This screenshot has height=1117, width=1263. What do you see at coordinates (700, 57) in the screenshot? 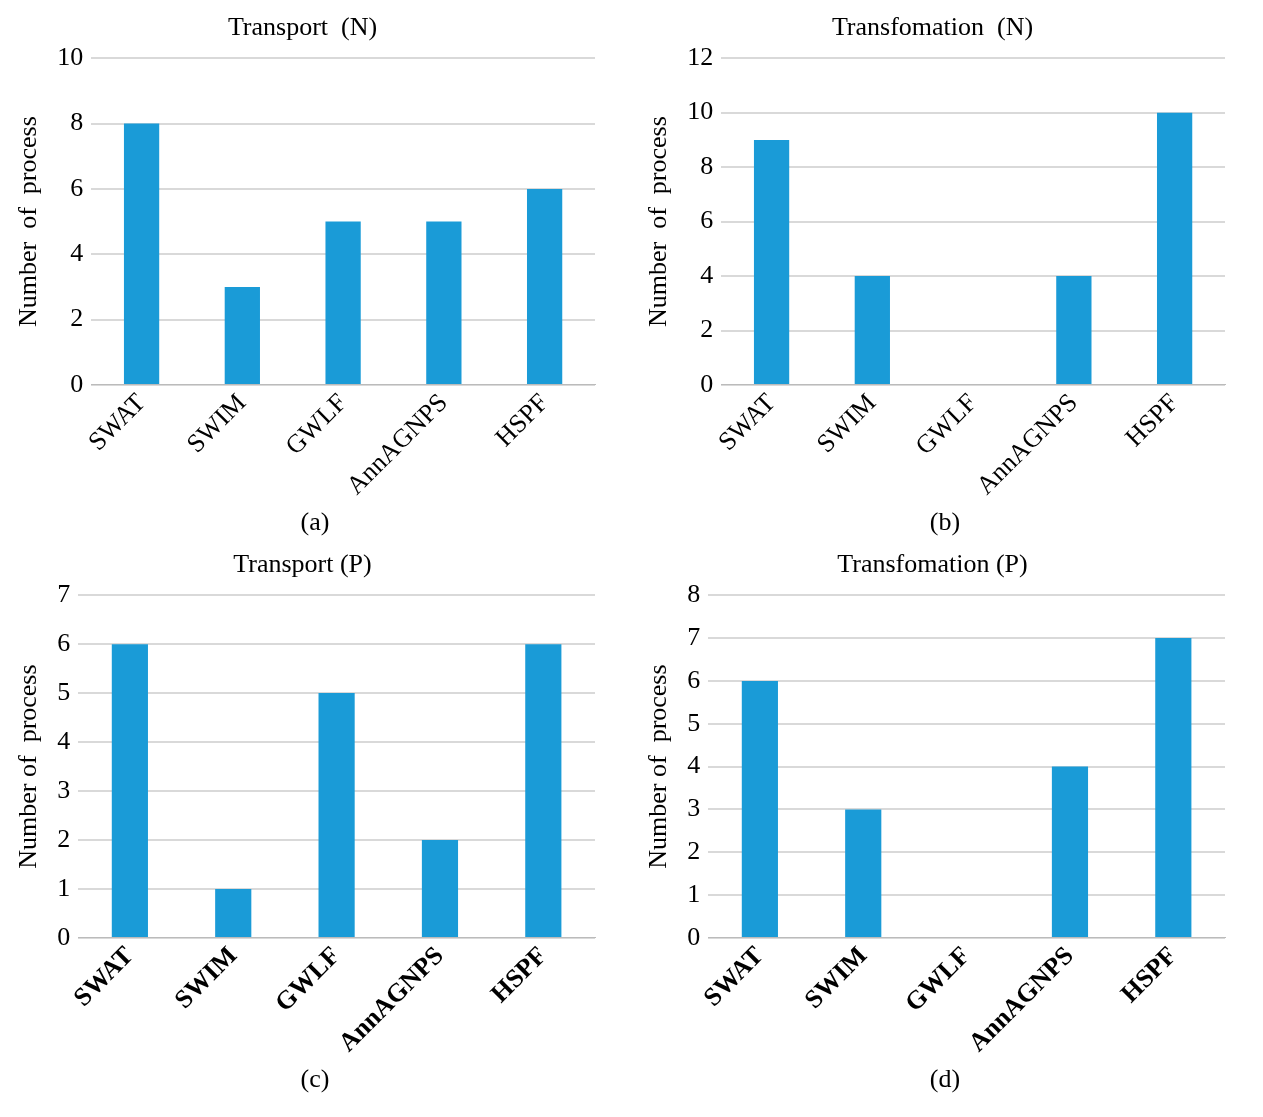
I see `y-tick-label: 12` at bounding box center [700, 57].